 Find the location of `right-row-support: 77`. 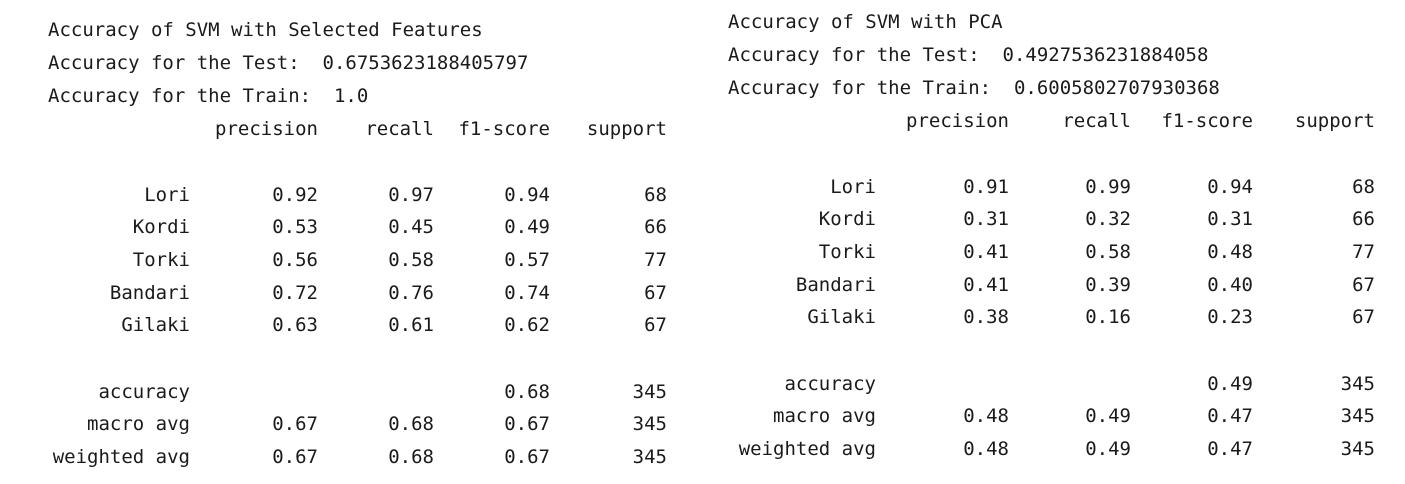

right-row-support: 77 is located at coordinates (1363, 252).